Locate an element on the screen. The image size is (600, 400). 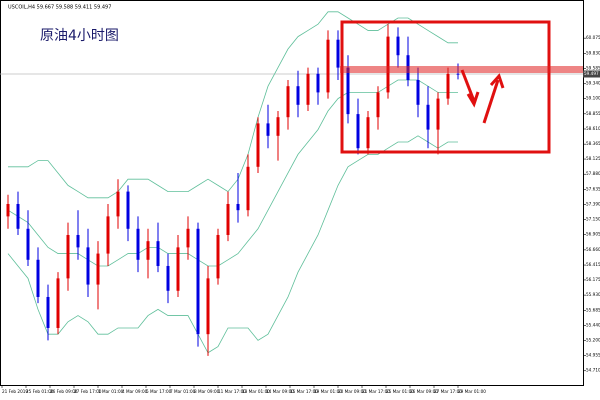
y-tick-label: 55.930 is located at coordinates (593, 294).